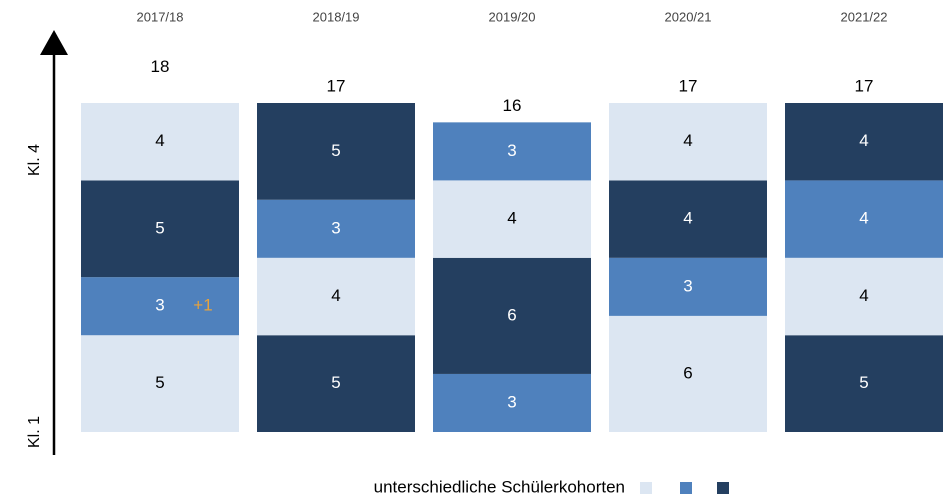 Image resolution: width=944 pixels, height=498 pixels. Describe the element at coordinates (864, 16) in the screenshot. I see `x-tick-label: 2021/22` at that location.